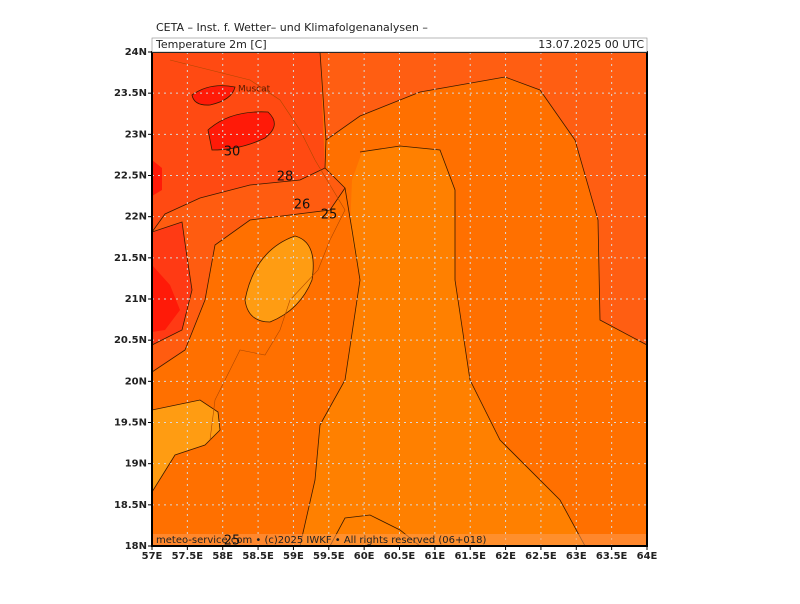 The image size is (800, 604). I want to click on lat-label: 19.5N, so click(130, 423).